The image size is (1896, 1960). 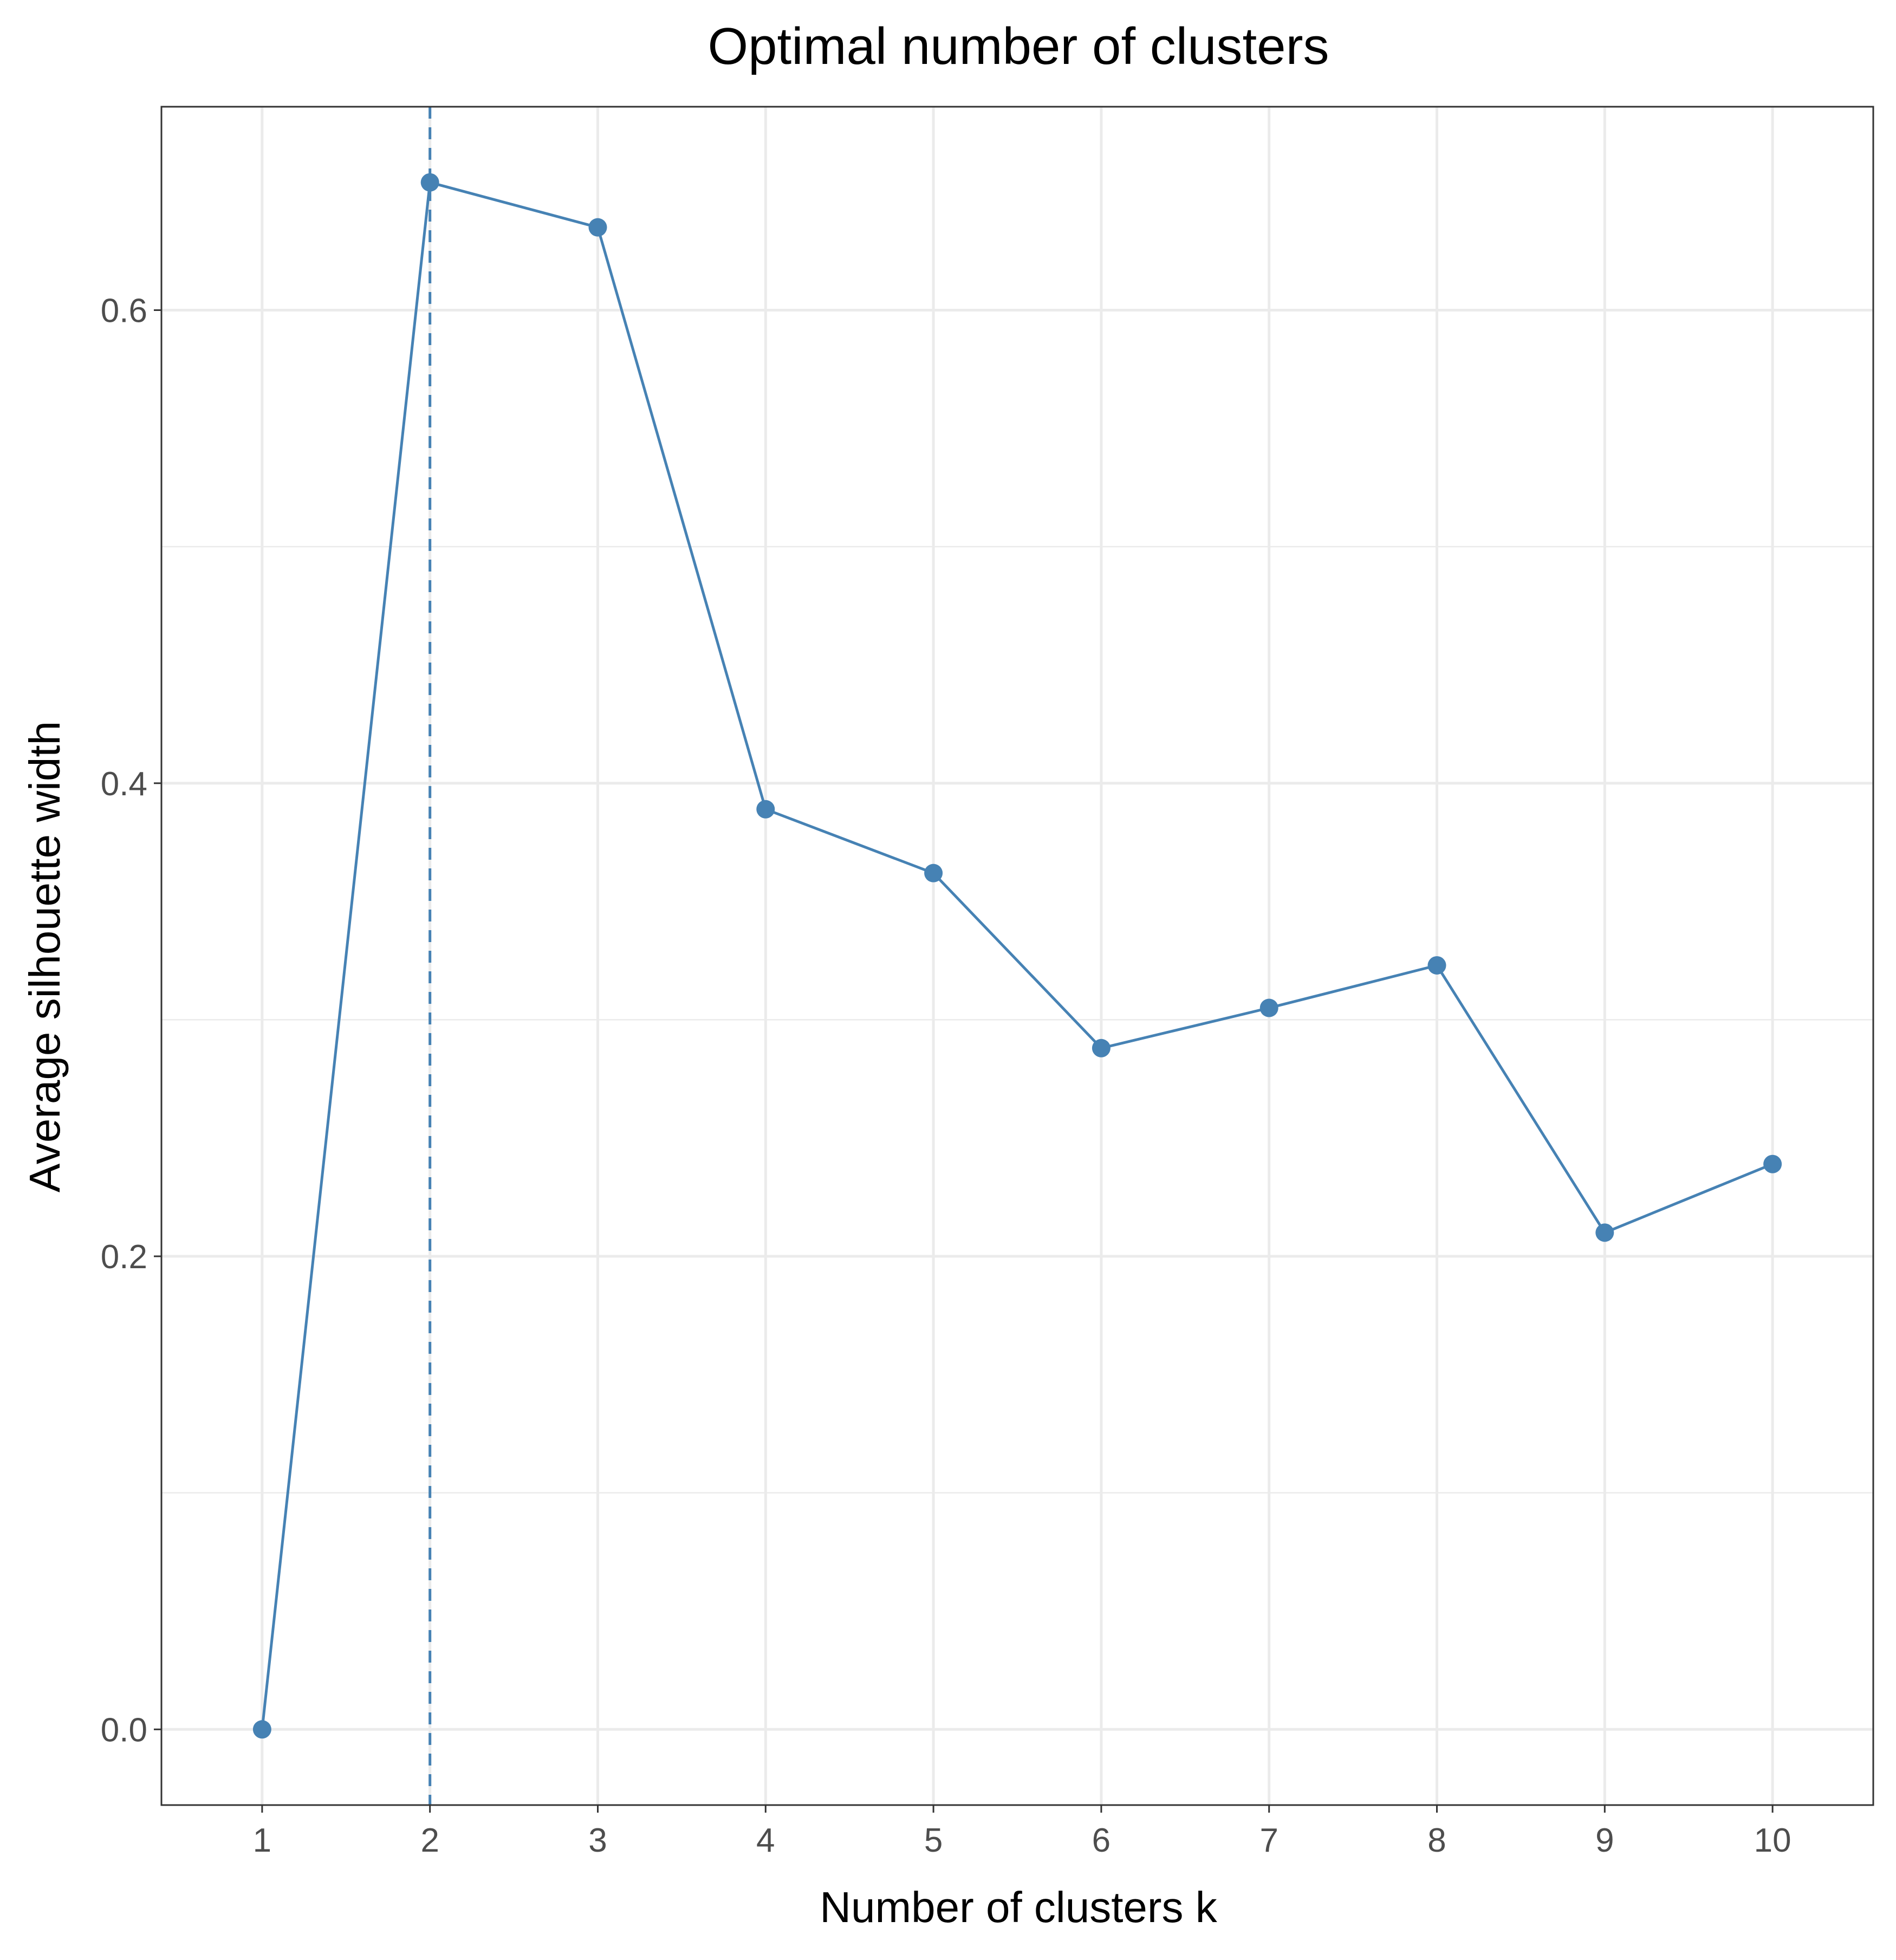 What do you see at coordinates (131, 1021) in the screenshot?
I see `y-axis-ticks: 0.0 0.2 0.4 0.6` at bounding box center [131, 1021].